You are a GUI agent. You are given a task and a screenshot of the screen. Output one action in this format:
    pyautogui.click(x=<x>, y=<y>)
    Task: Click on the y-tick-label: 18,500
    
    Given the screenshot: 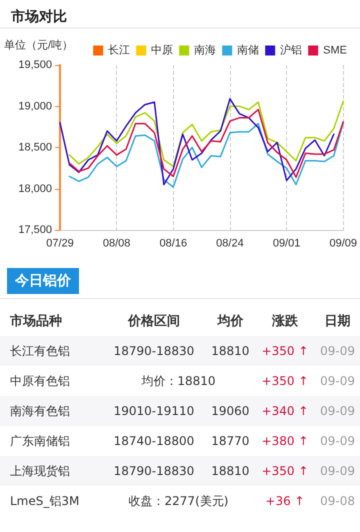 What is the action you would take?
    pyautogui.click(x=35, y=148)
    